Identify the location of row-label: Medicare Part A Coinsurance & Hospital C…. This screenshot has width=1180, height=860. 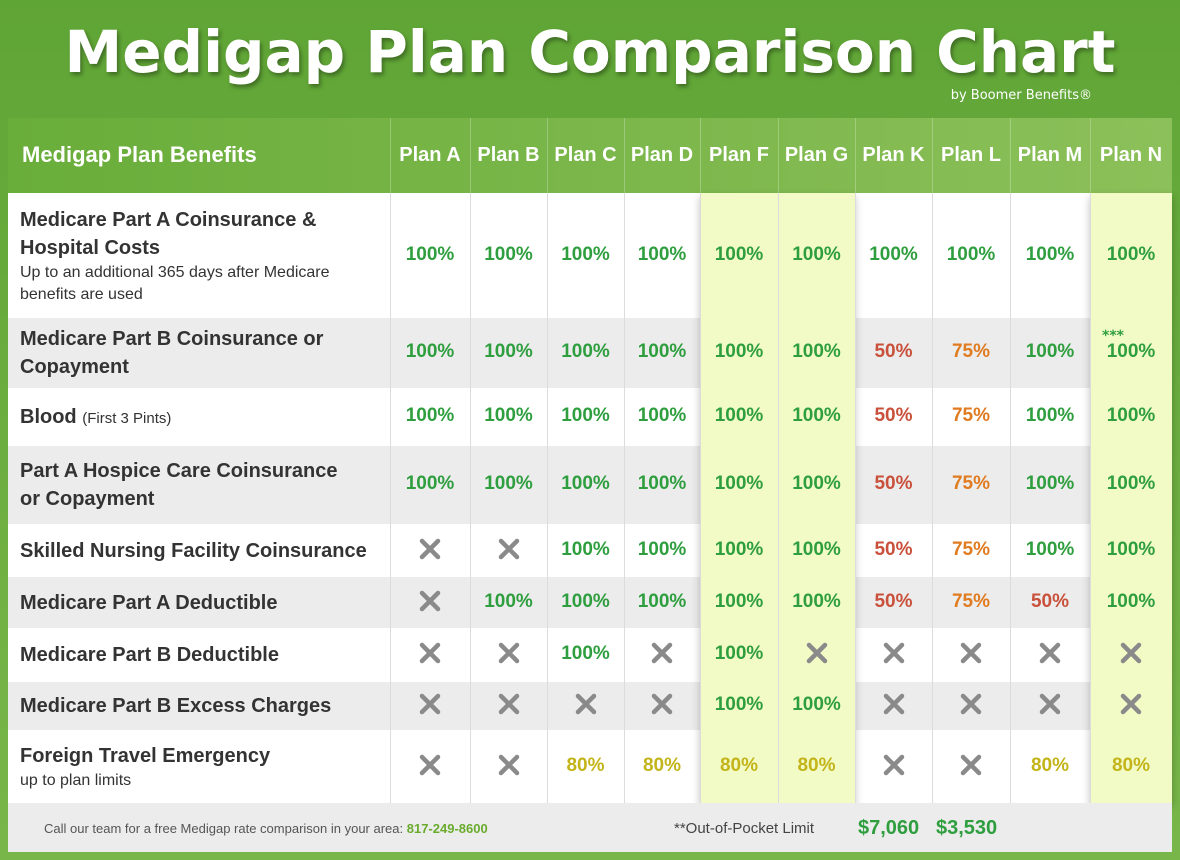
(185, 256).